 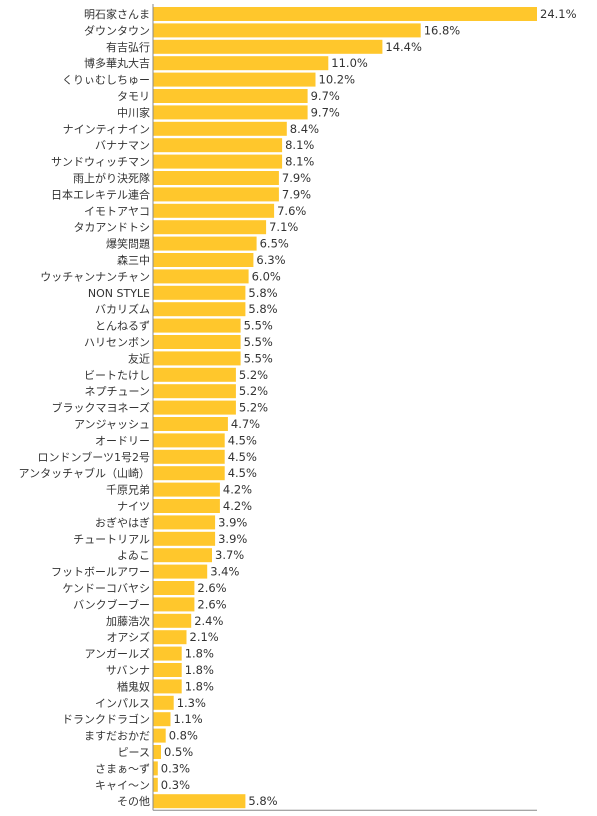 I want to click on value-label: 4.7%, so click(x=245, y=424).